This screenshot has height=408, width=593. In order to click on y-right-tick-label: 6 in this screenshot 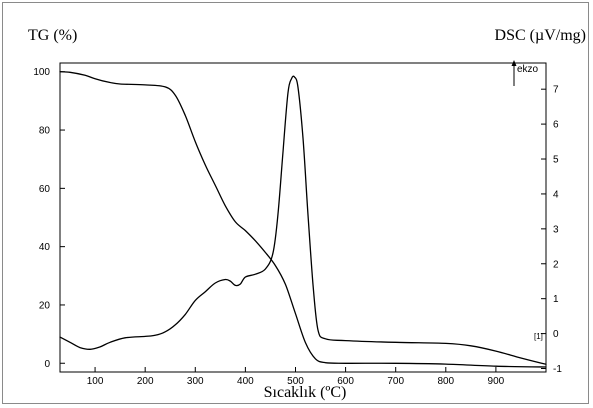, I will do `click(556, 125)`.